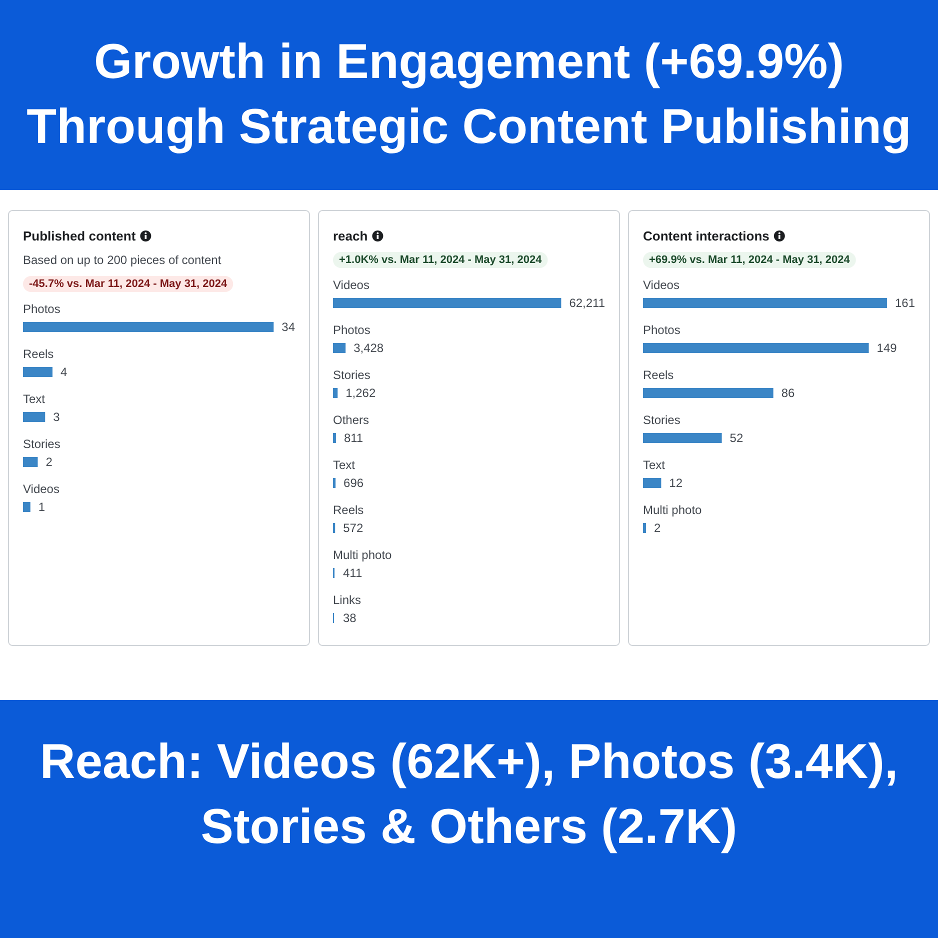 This screenshot has width=938, height=938. I want to click on text: Reach: Videos (62K+), Photos (3.4K), Stories & Others (2.7K), so click(469, 794).